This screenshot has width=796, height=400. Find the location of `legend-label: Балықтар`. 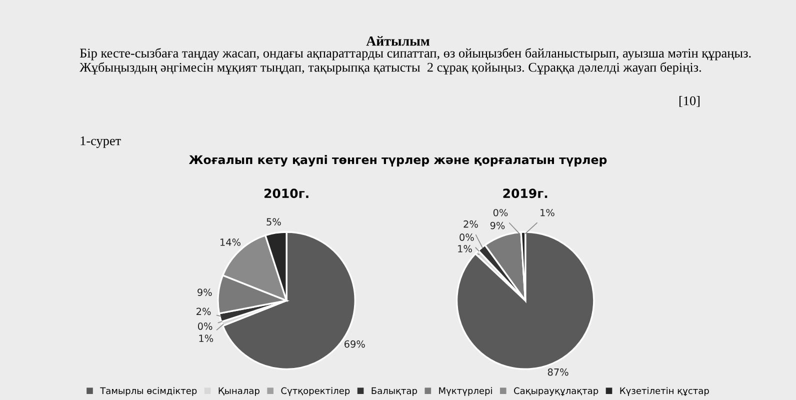

legend-label: Балықтар is located at coordinates (395, 391).